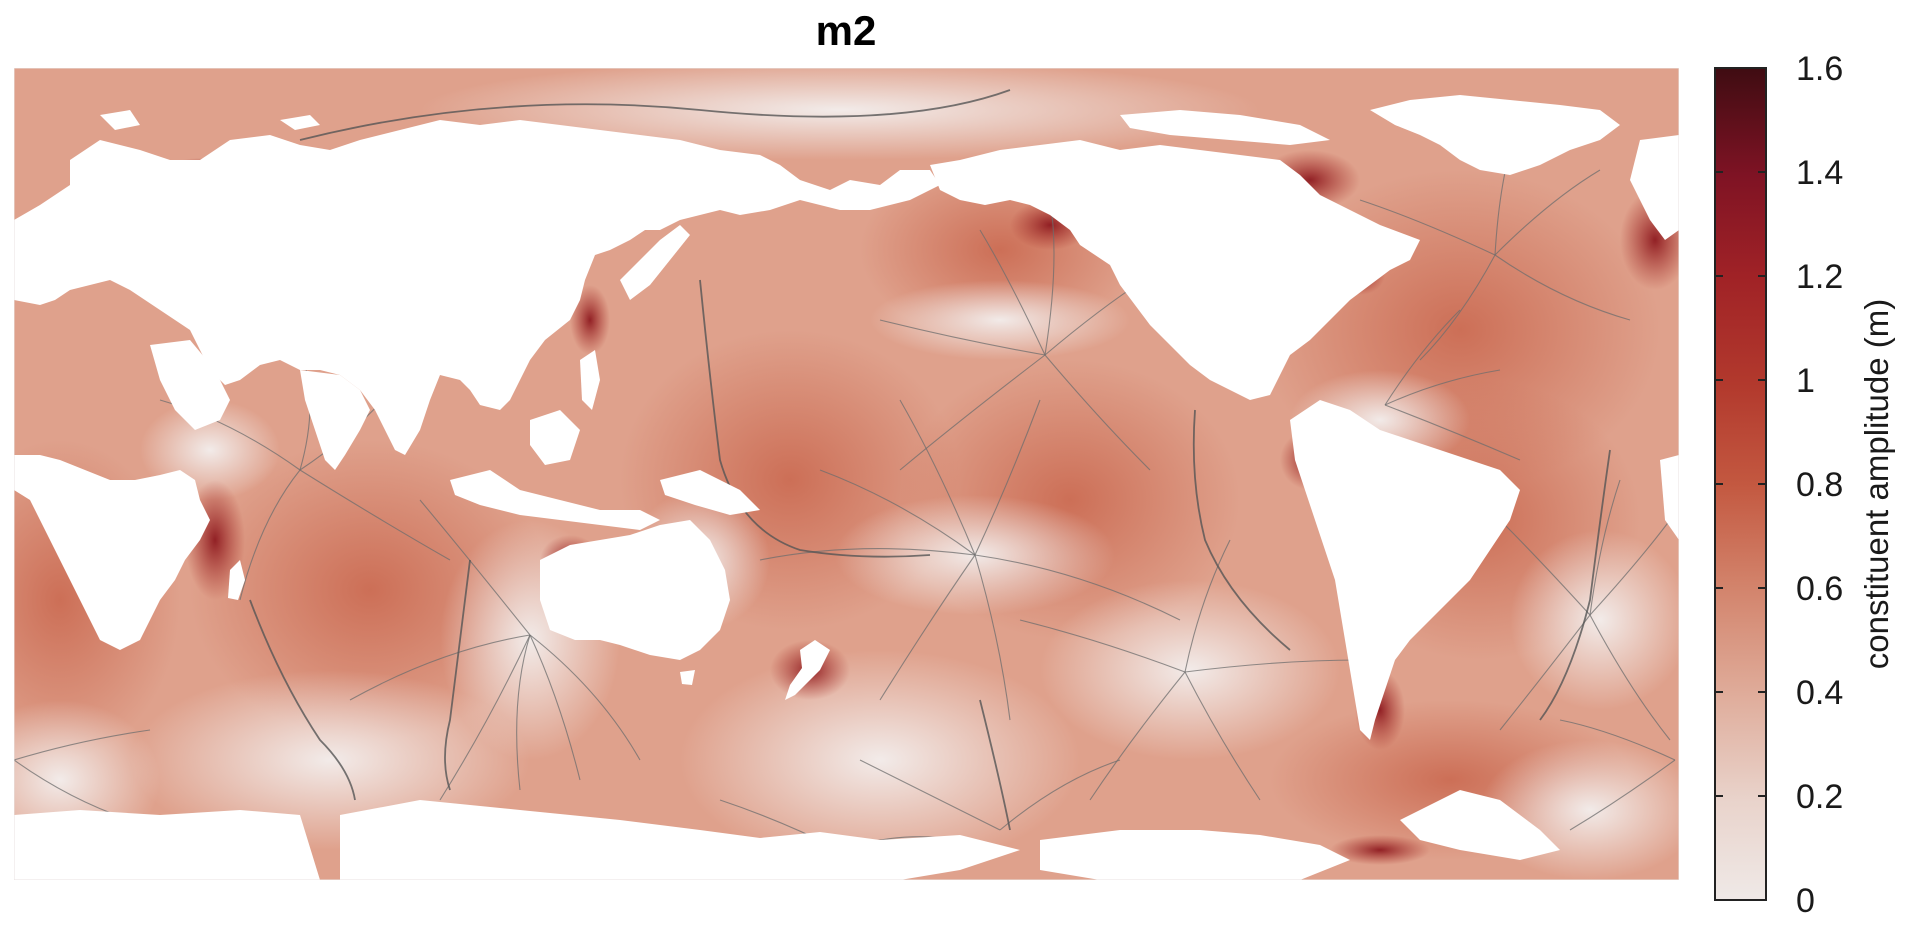  I want to click on colorbar-tick-label: 1.2, so click(1819, 277).